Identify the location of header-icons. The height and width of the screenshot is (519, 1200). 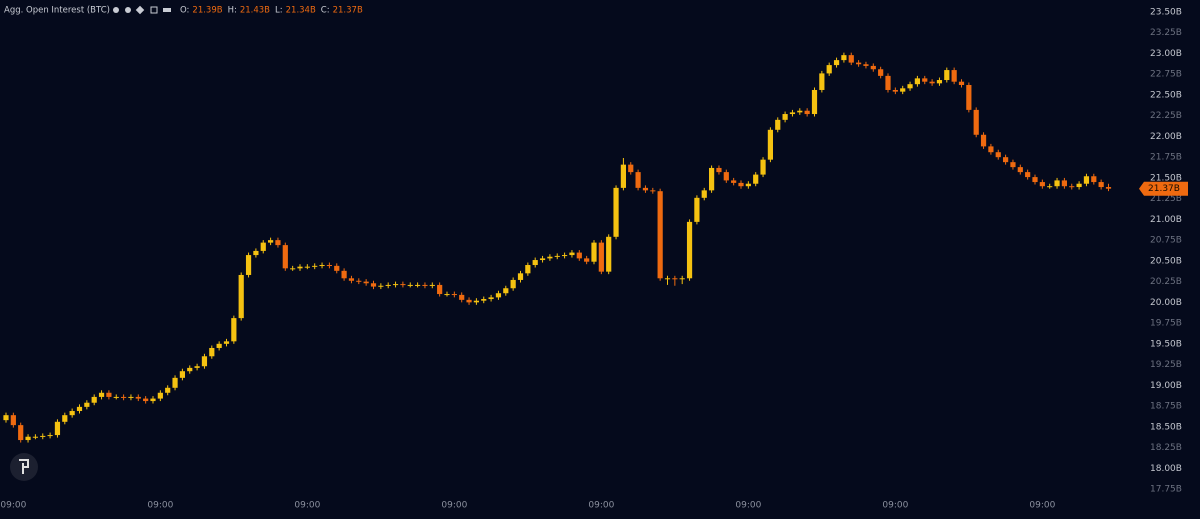
(142, 10).